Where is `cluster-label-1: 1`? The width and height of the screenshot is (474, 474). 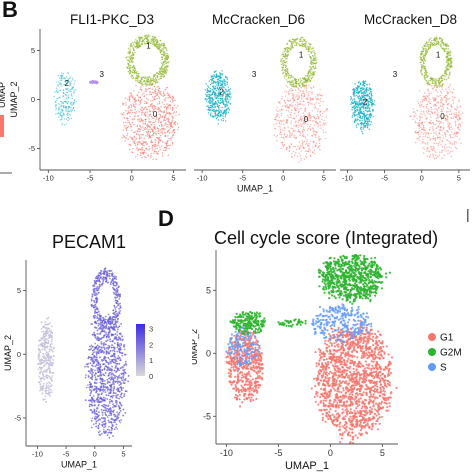 cluster-label-1: 1 is located at coordinates (301, 54).